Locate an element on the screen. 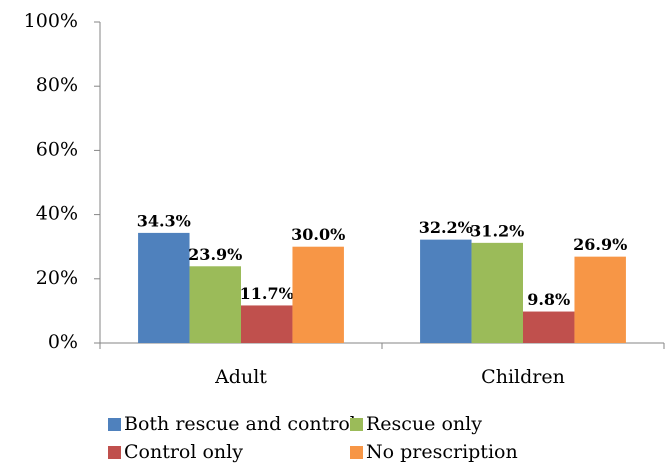 The height and width of the screenshot is (468, 665). value-label: 11.7% is located at coordinates (267, 293).